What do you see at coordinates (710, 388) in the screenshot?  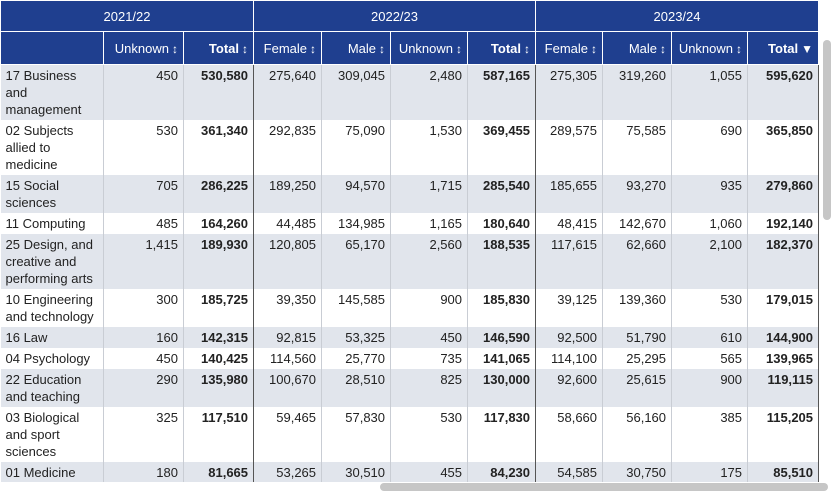 I see `value-cell: 900` at bounding box center [710, 388].